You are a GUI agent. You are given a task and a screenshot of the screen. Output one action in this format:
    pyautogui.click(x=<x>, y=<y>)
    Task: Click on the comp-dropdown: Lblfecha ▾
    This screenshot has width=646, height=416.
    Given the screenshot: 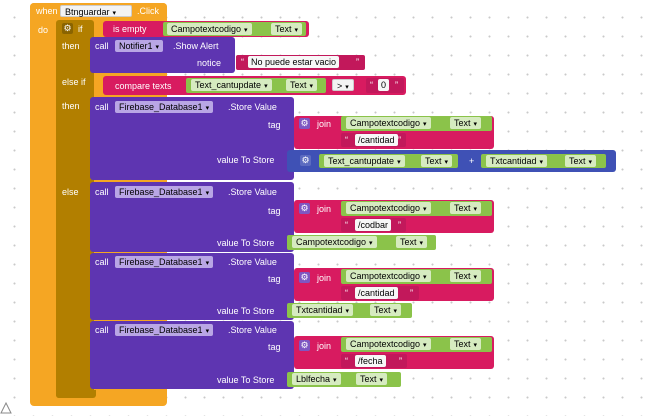 What is the action you would take?
    pyautogui.click(x=316, y=379)
    